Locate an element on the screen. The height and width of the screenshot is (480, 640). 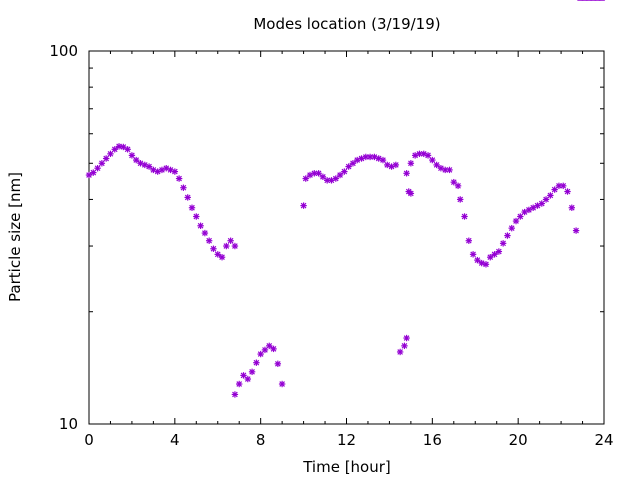
x-axis-label: Time [hour] is located at coordinates (346, 467).